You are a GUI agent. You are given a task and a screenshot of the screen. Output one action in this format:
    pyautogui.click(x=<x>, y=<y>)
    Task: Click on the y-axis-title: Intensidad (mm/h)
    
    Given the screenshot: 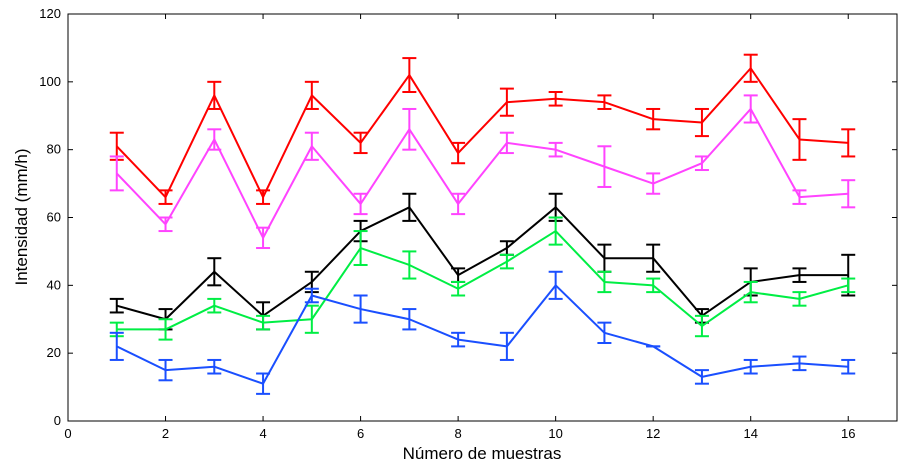 What is the action you would take?
    pyautogui.click(x=21, y=217)
    